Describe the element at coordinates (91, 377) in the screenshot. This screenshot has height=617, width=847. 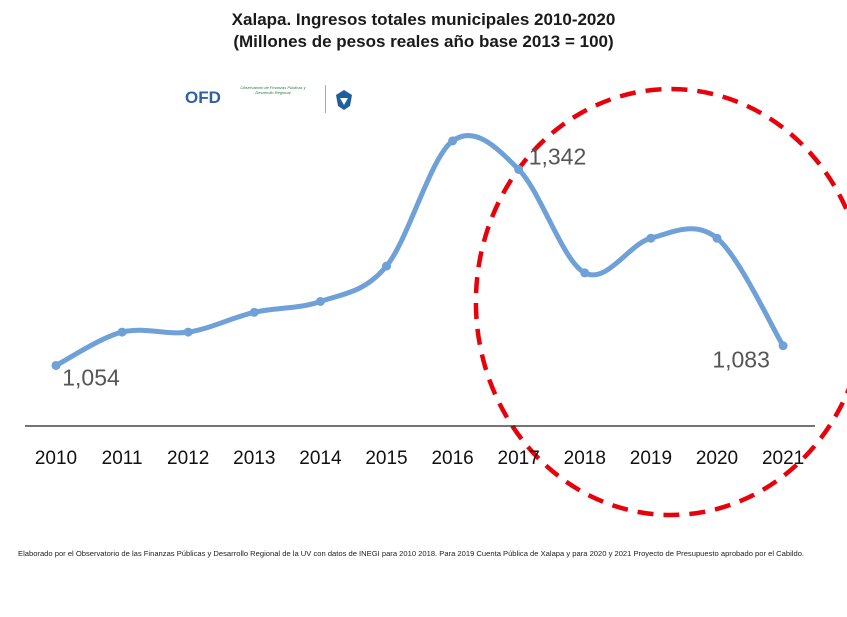
I see `data-label-2010: 1,054` at that location.